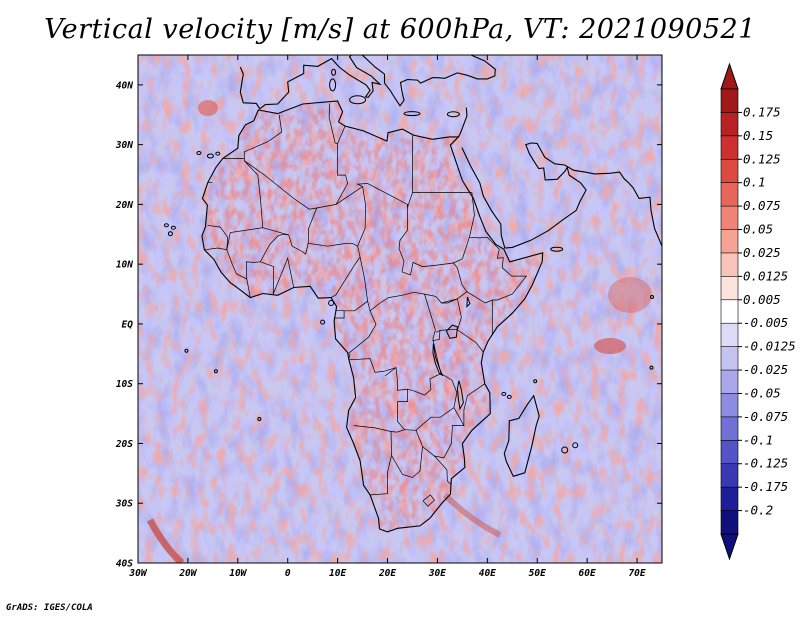  I want to click on colorbar-label: -0.025, so click(765, 369).